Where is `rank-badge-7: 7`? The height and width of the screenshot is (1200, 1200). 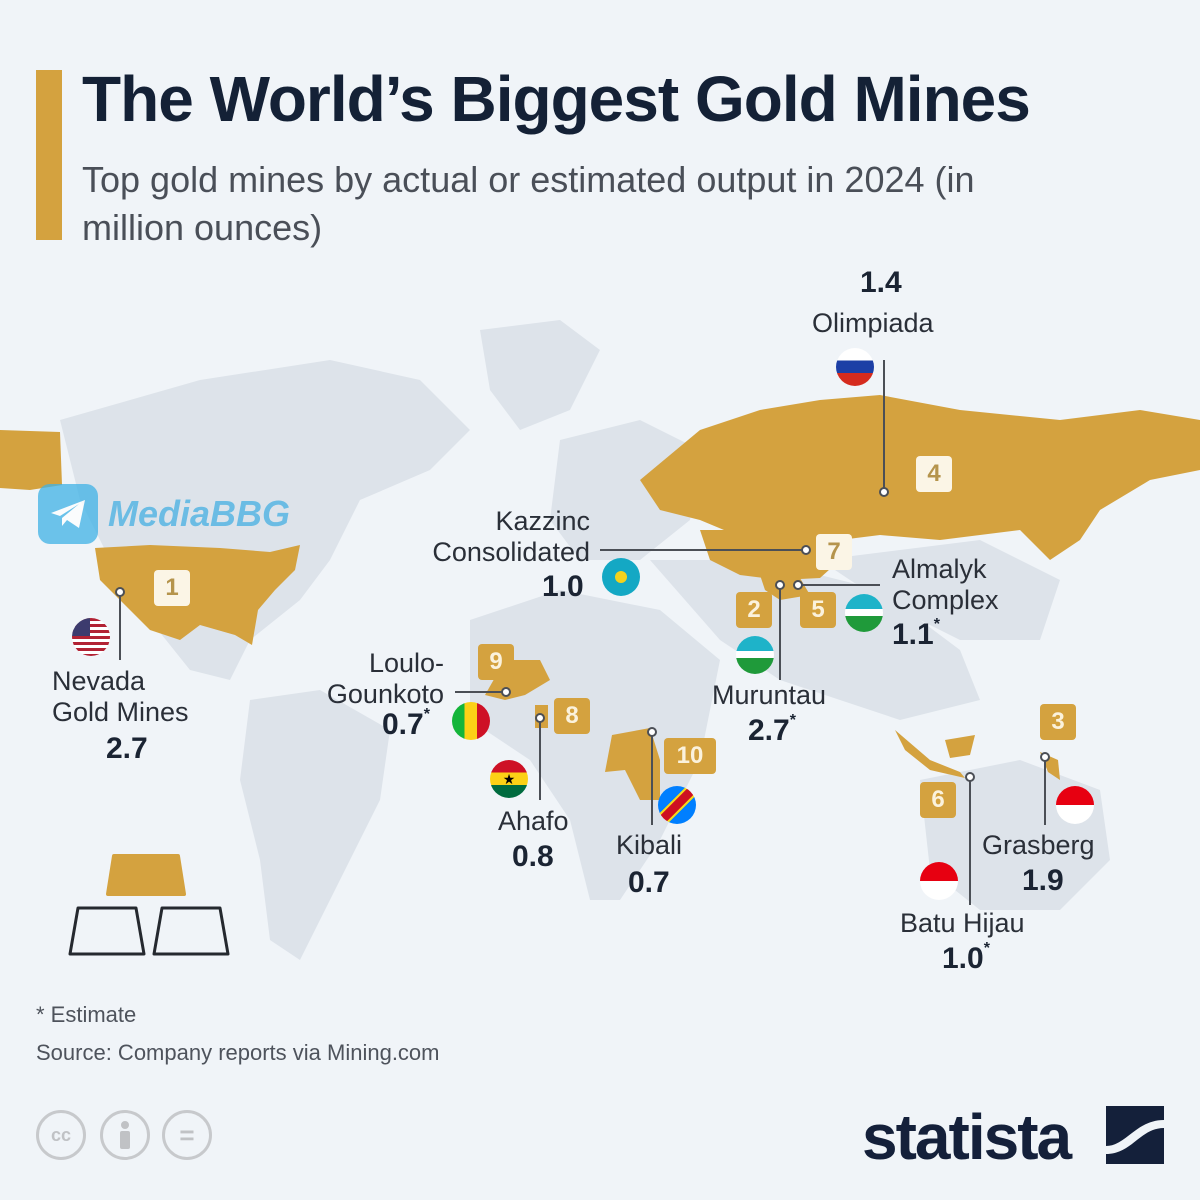 rank-badge-7: 7 is located at coordinates (834, 552).